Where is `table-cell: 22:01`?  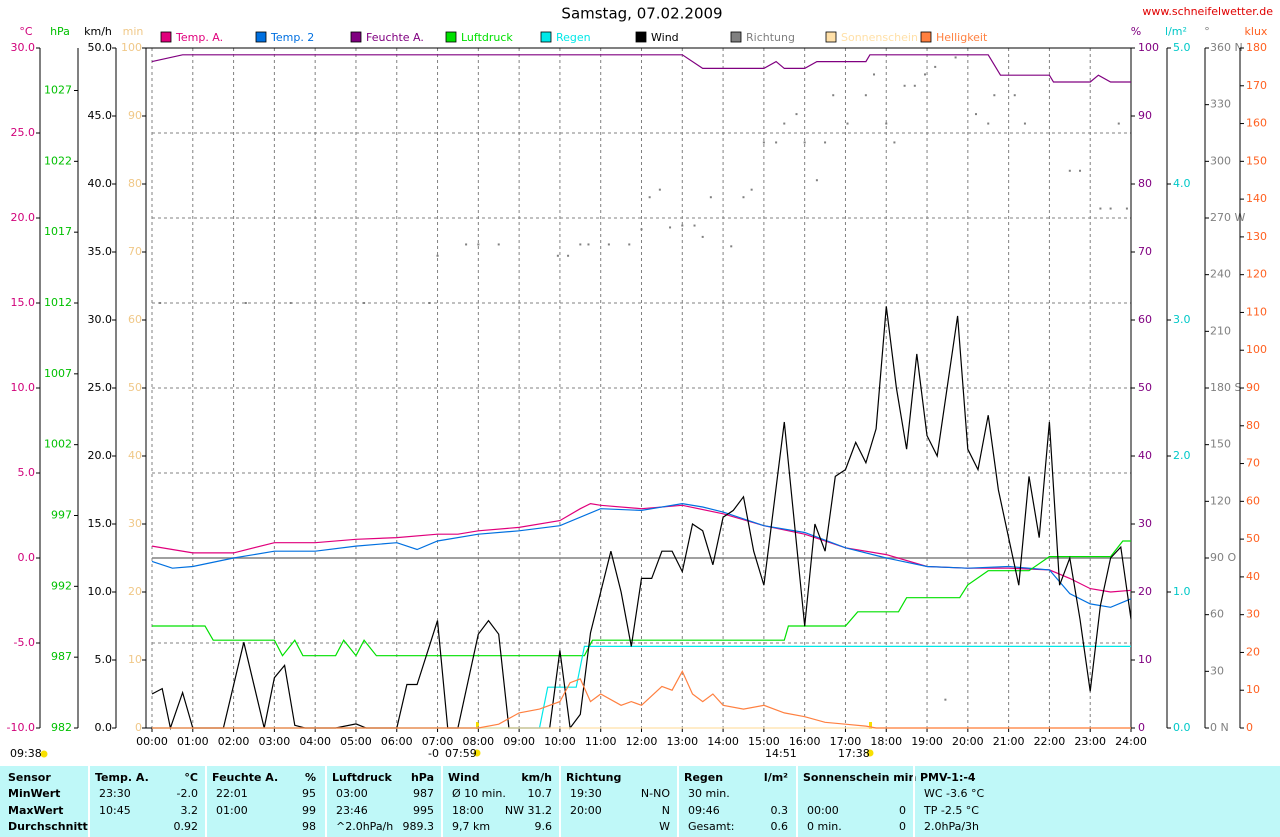 table-cell: 22:01 is located at coordinates (232, 793).